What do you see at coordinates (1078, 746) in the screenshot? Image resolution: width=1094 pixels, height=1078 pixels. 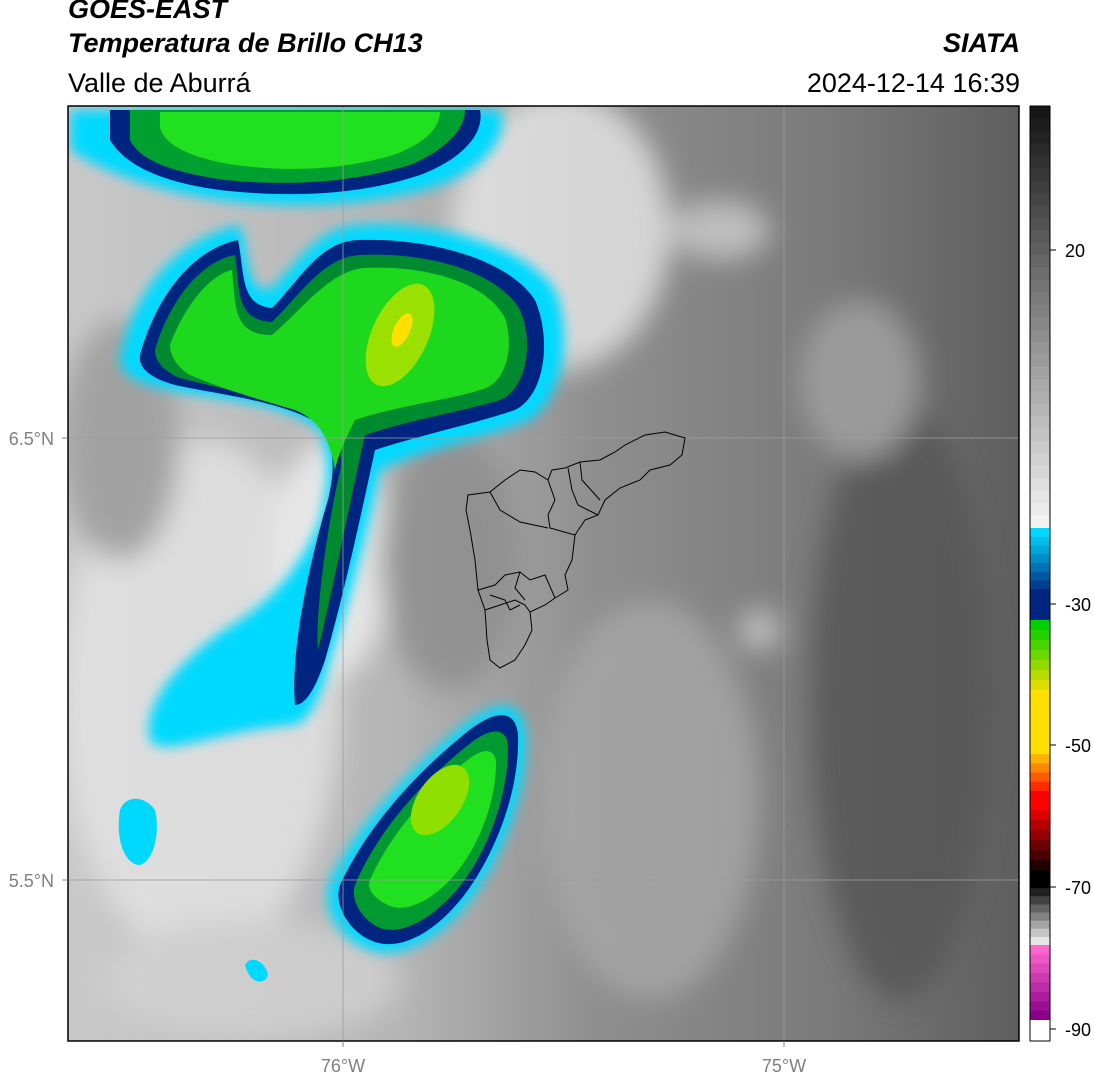 I see `colorbar-label-minus50: -50` at bounding box center [1078, 746].